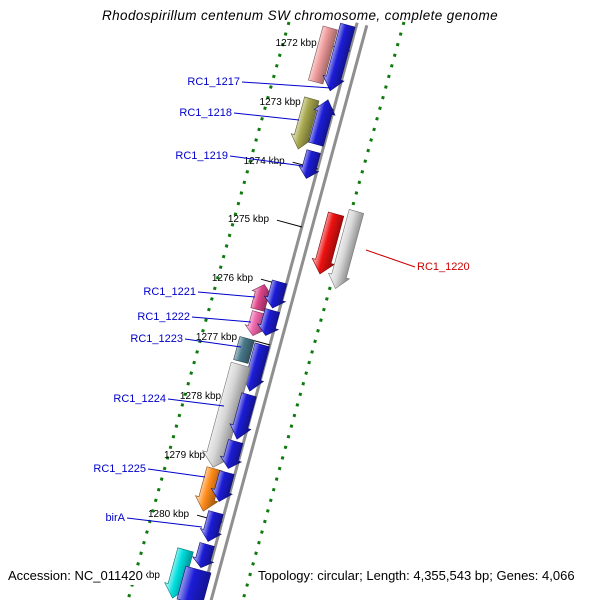 This screenshot has width=600, height=600. I want to click on ruler-tick-label: 1273 kbp, so click(281, 102).